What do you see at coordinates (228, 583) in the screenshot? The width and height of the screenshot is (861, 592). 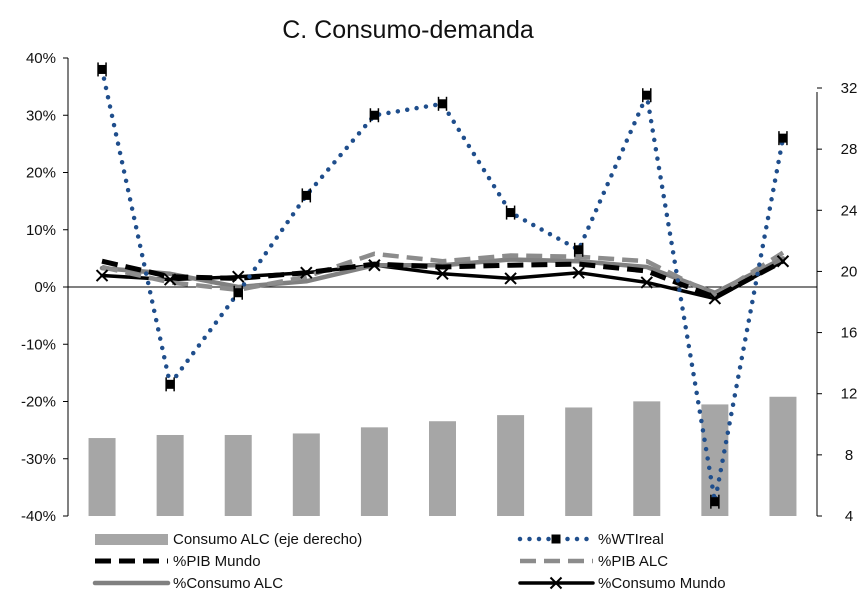 I see `legend-label: %Consumo ALC` at bounding box center [228, 583].